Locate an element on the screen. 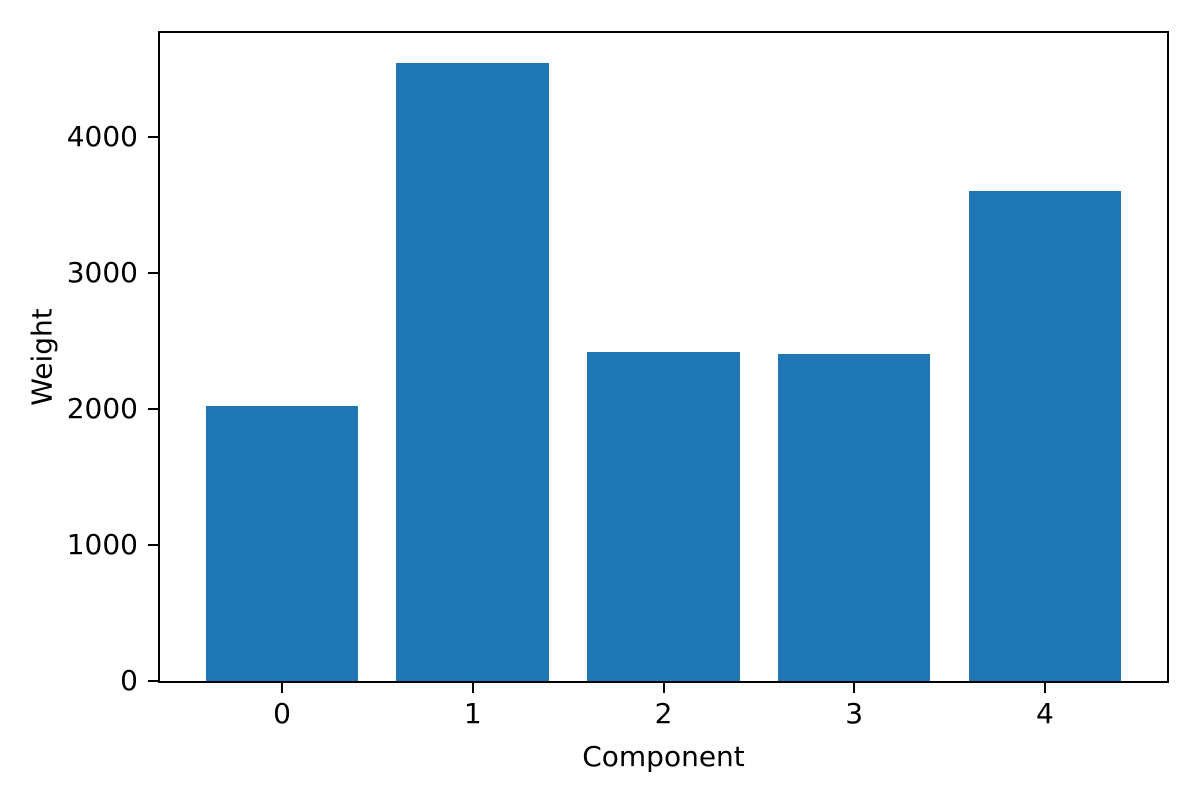 This screenshot has height=800, width=1200. x-tick-label: 4 is located at coordinates (1045, 713).